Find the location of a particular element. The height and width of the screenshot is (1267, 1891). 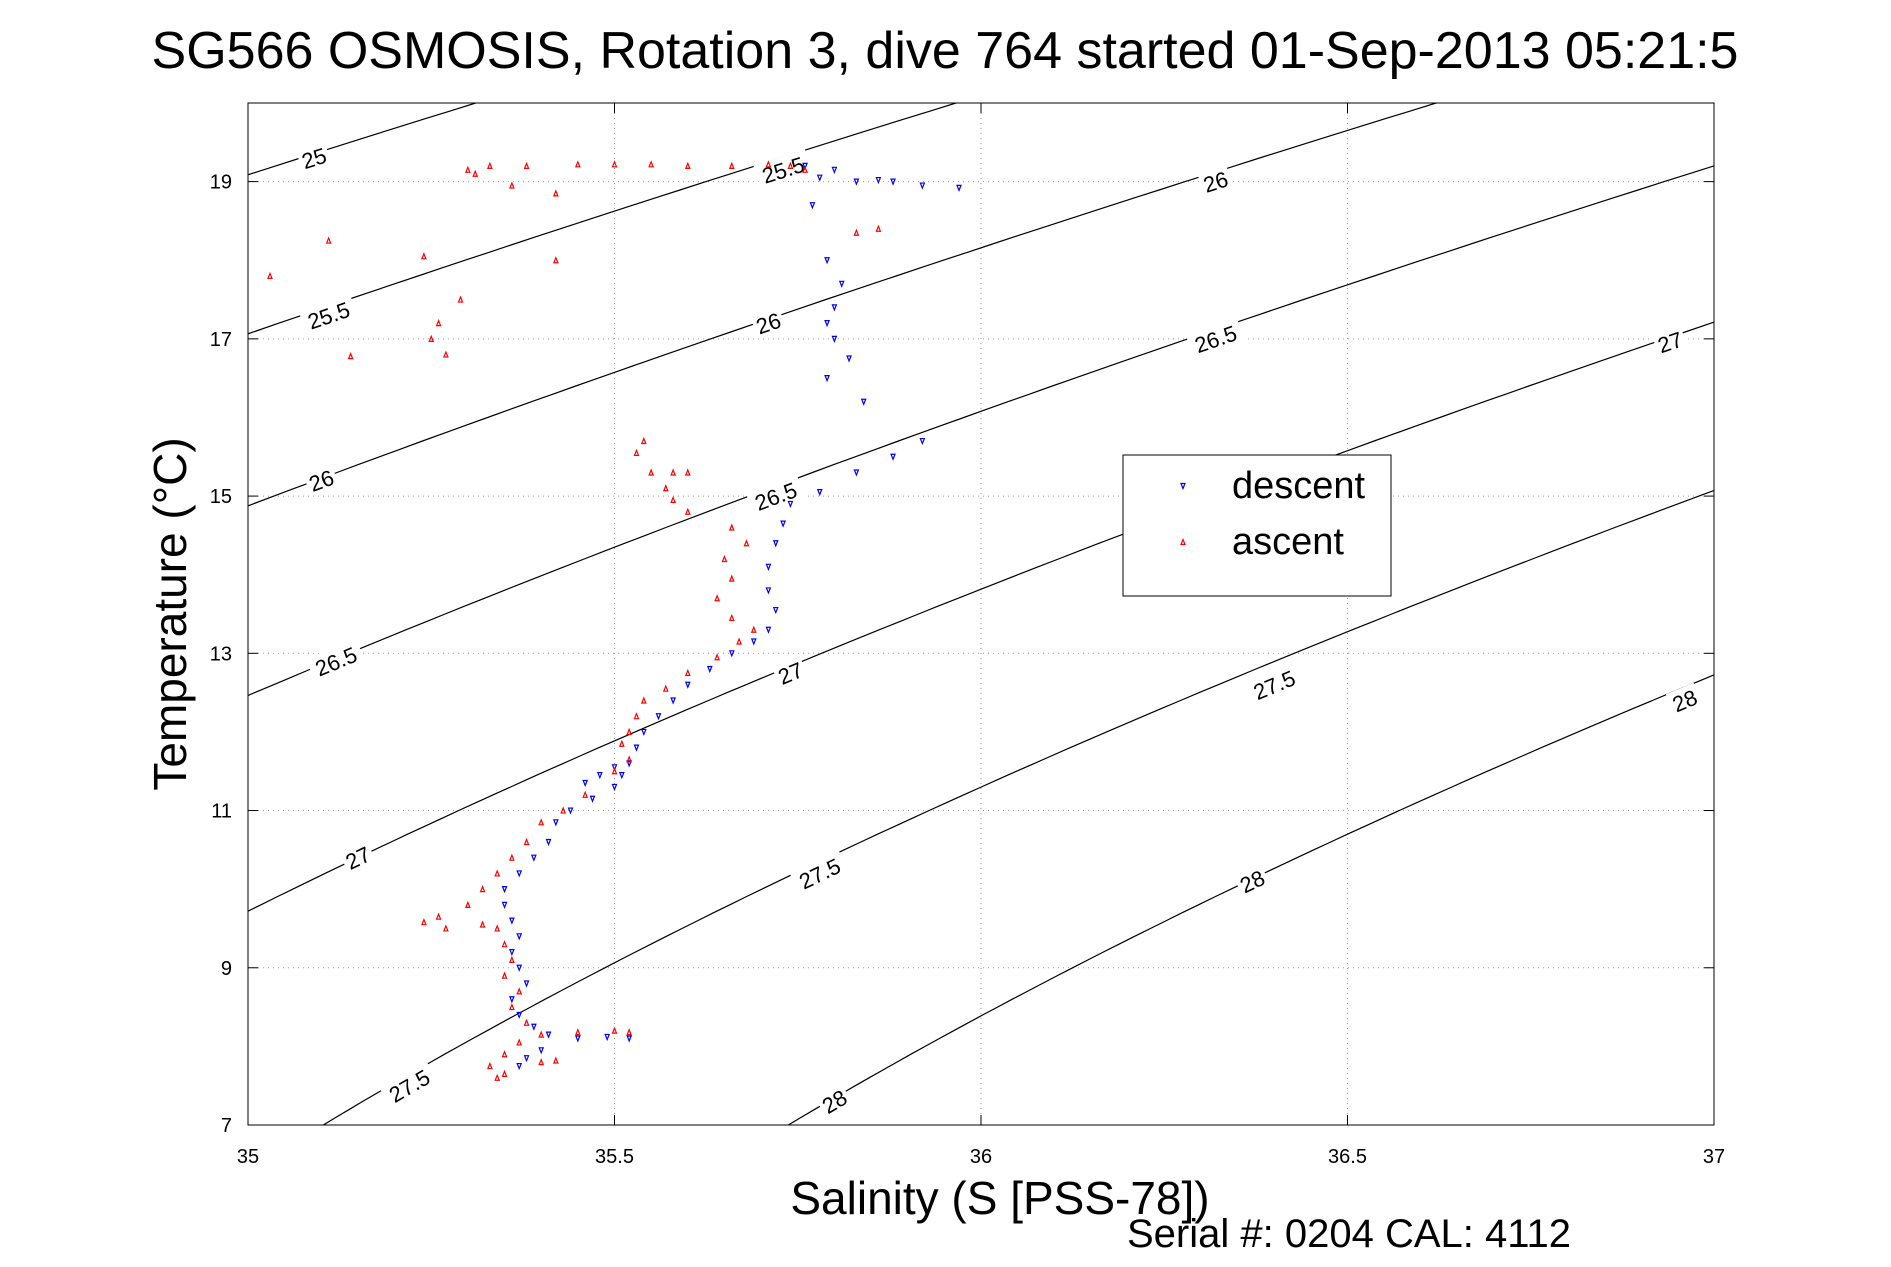

contour-label: 26 is located at coordinates (1215, 181).